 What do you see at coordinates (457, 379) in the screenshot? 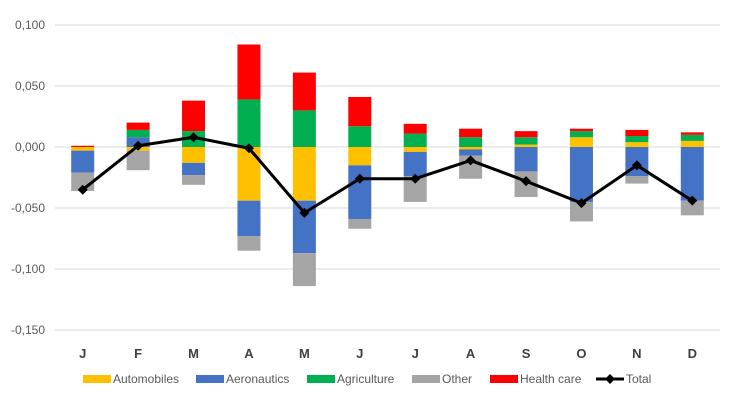
I see `legend-label: Other` at bounding box center [457, 379].